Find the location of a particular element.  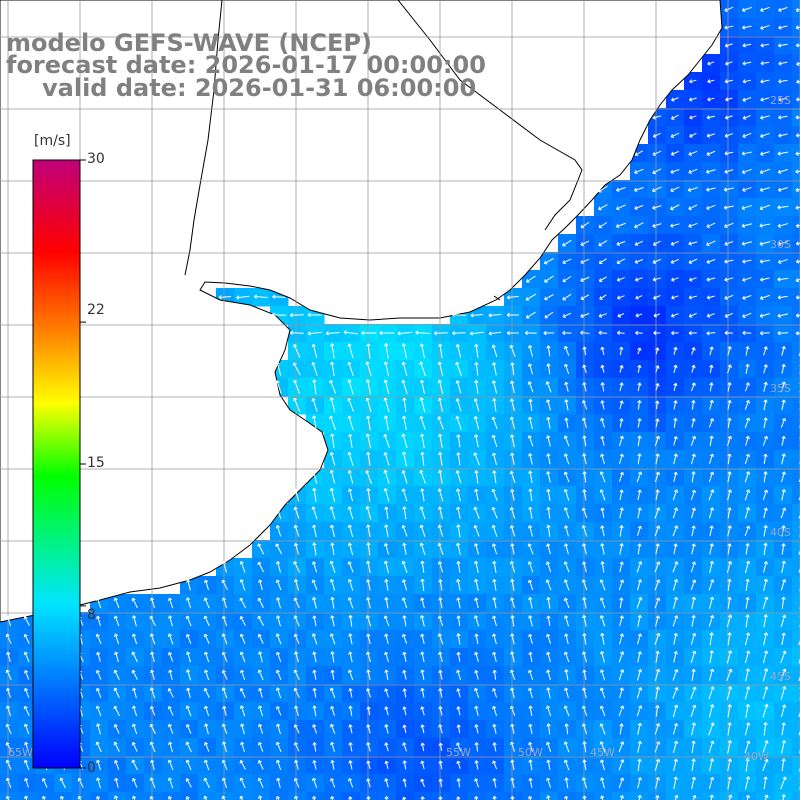

lat-label: 45S is located at coordinates (780, 676).